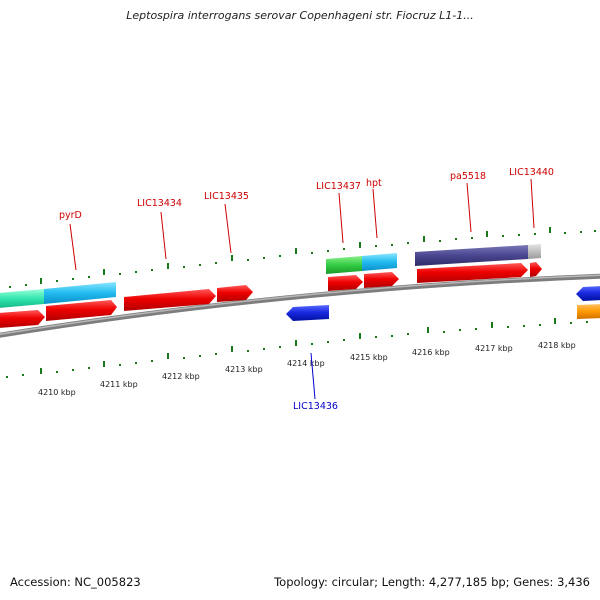  What do you see at coordinates (531, 172) in the screenshot?
I see `gene-label-LIC13440: LIC13440` at bounding box center [531, 172].